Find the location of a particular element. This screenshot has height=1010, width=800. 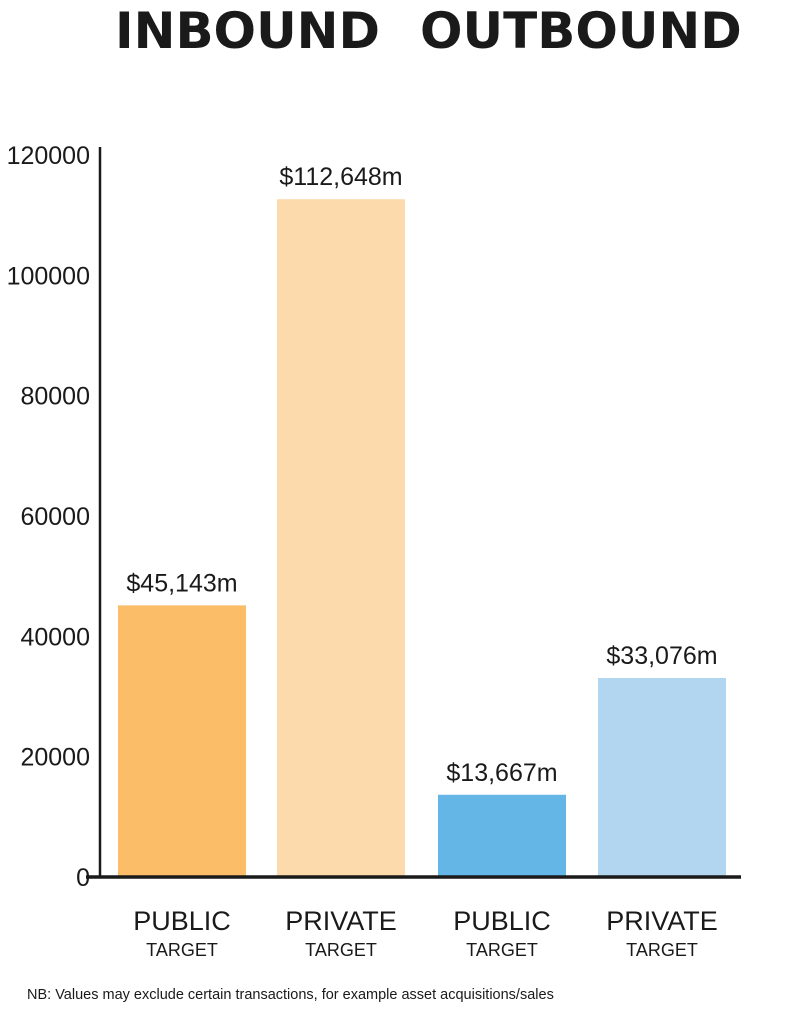

y-tick-label: 80000 is located at coordinates (55, 397).